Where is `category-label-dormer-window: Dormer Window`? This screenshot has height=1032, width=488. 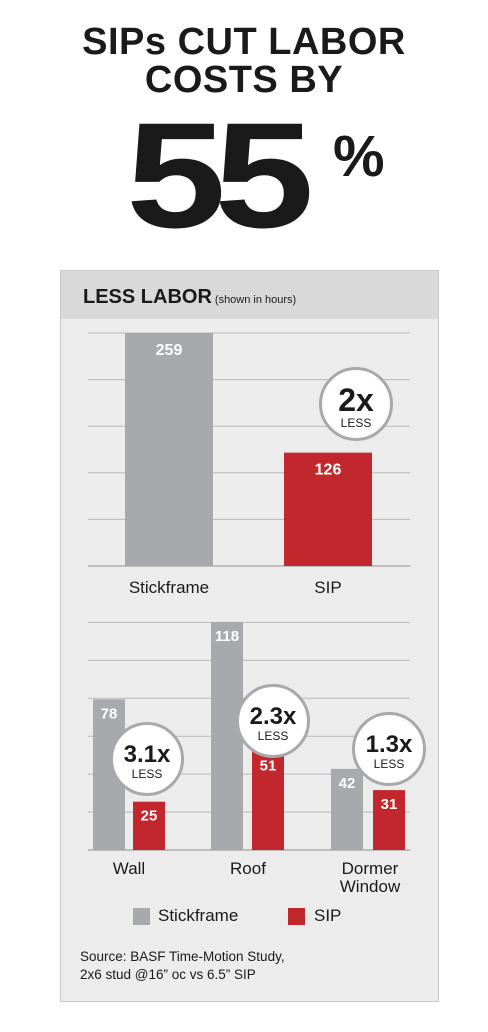 category-label-dormer-window: Dormer Window is located at coordinates (370, 877).